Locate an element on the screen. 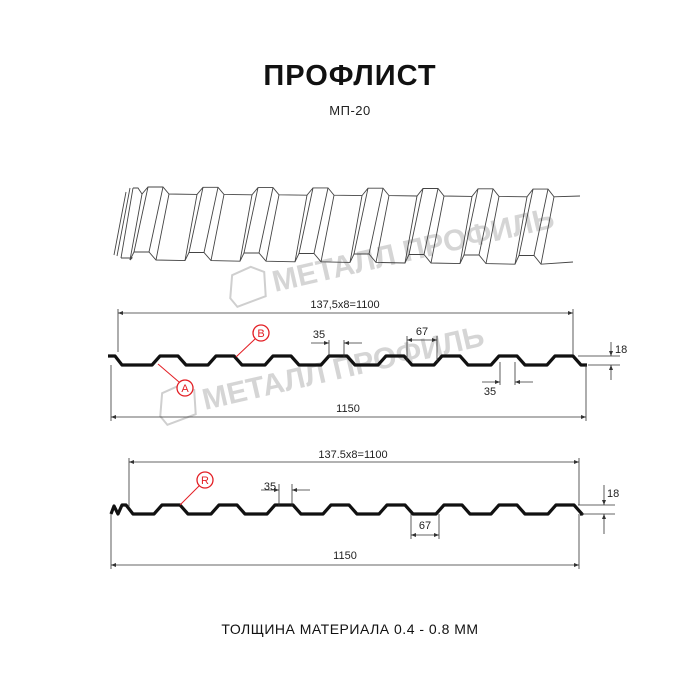  p1-rib-bottom-dimension: 35 is located at coordinates (490, 392).